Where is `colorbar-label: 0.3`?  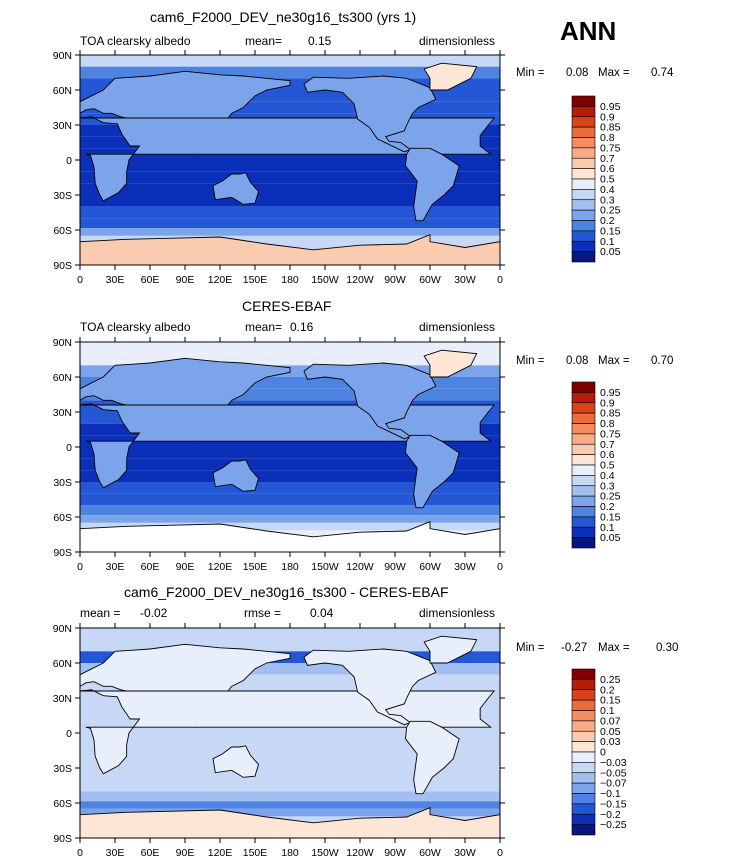
colorbar-label: 0.3 is located at coordinates (607, 200).